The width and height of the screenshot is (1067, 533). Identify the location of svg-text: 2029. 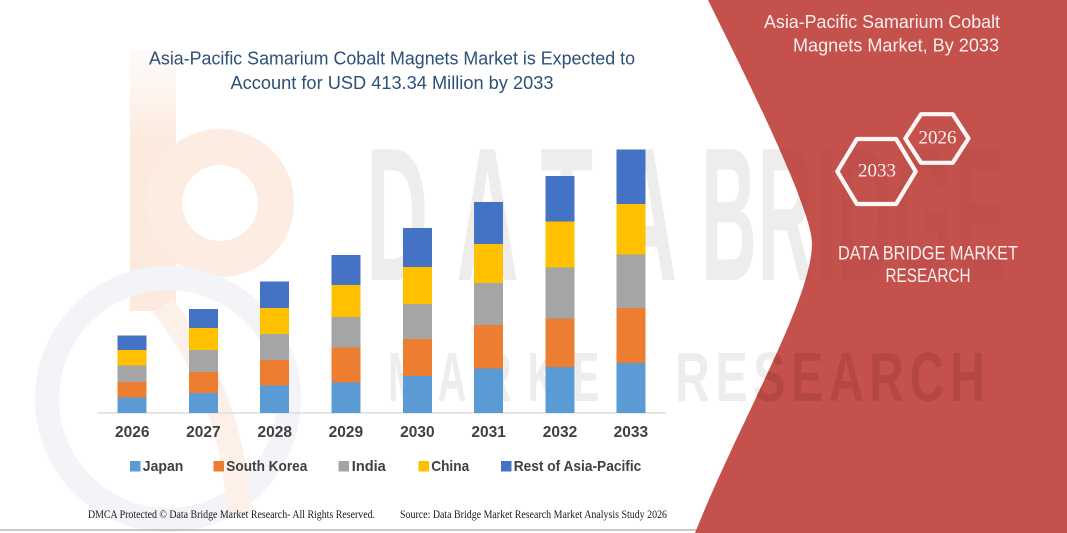
(346, 432).